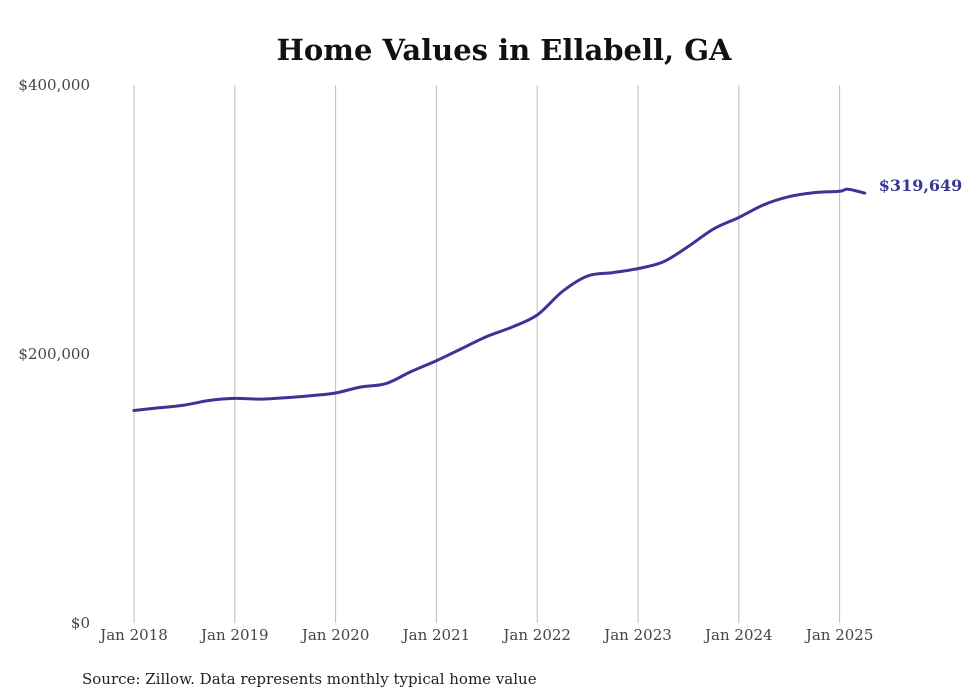  What do you see at coordinates (738, 635) in the screenshot?
I see `x-tick-label: Jan 2024` at bounding box center [738, 635].